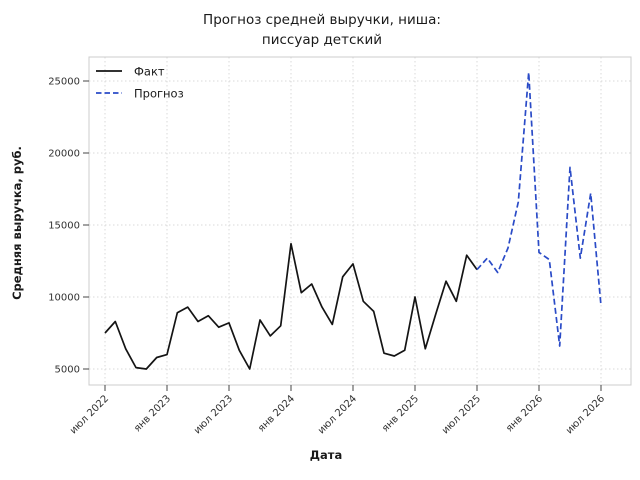 Image resolution: width=640 pixels, height=480 pixels. What do you see at coordinates (213, 414) in the screenshot?
I see `x-tick-label: июл 2023` at bounding box center [213, 414].